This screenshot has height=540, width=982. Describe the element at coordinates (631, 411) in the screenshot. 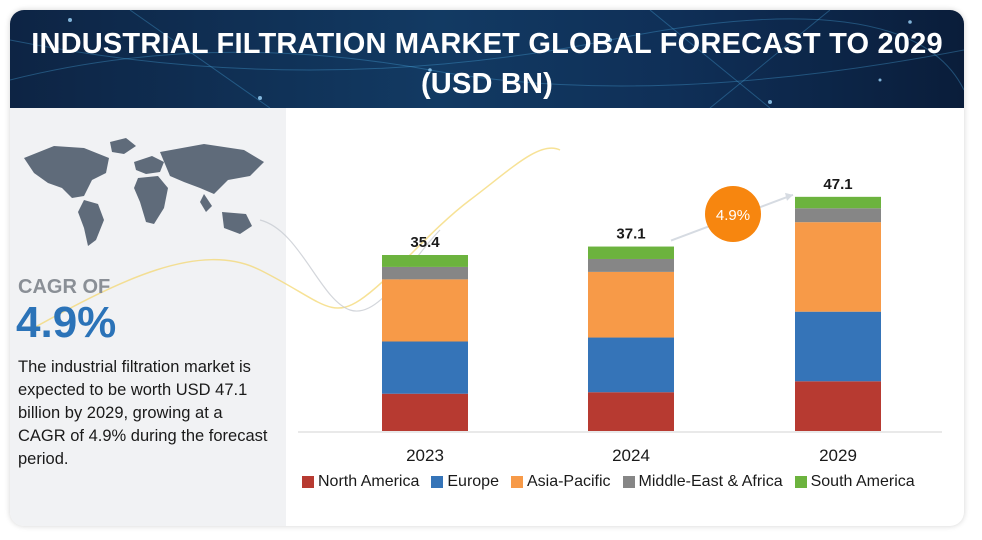

I see `bar-segment-2024-north-america` at that location.